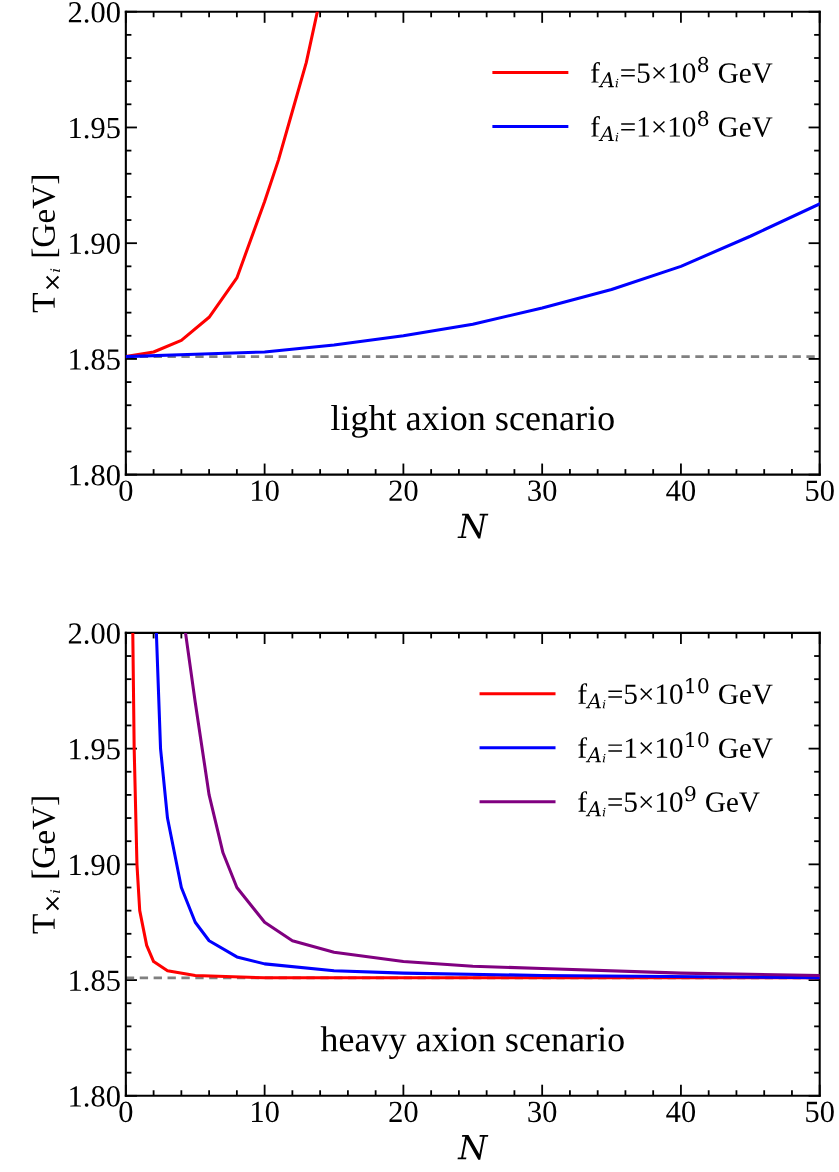 This screenshot has height=1172, width=839. Describe the element at coordinates (472, 1043) in the screenshot. I see `annotation: heavy axion scenario` at that location.